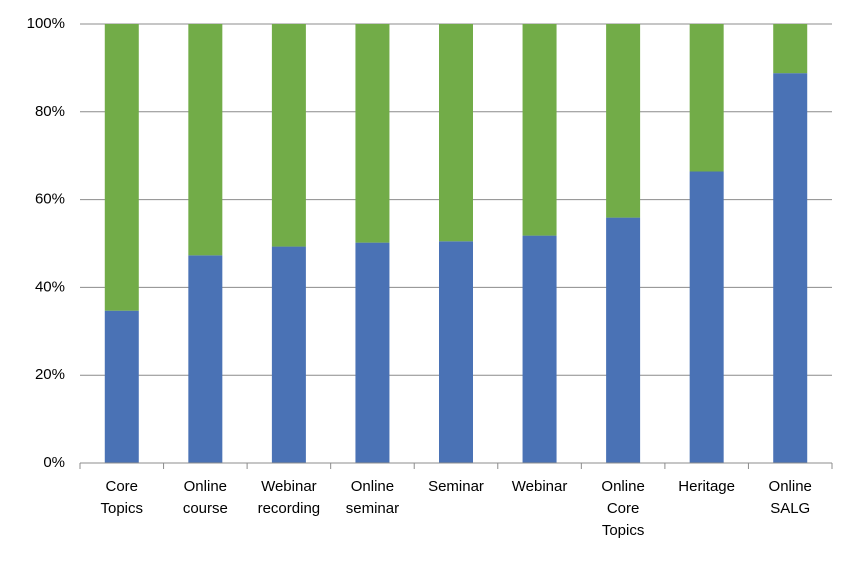  What do you see at coordinates (50, 199) in the screenshot?
I see `y-tick-label: 60%` at bounding box center [50, 199].